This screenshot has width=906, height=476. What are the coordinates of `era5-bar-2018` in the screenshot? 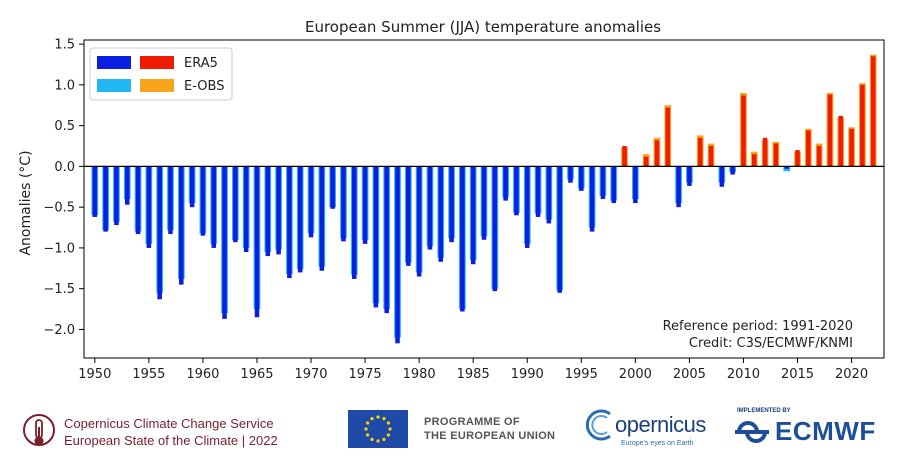 It's located at (830, 130).